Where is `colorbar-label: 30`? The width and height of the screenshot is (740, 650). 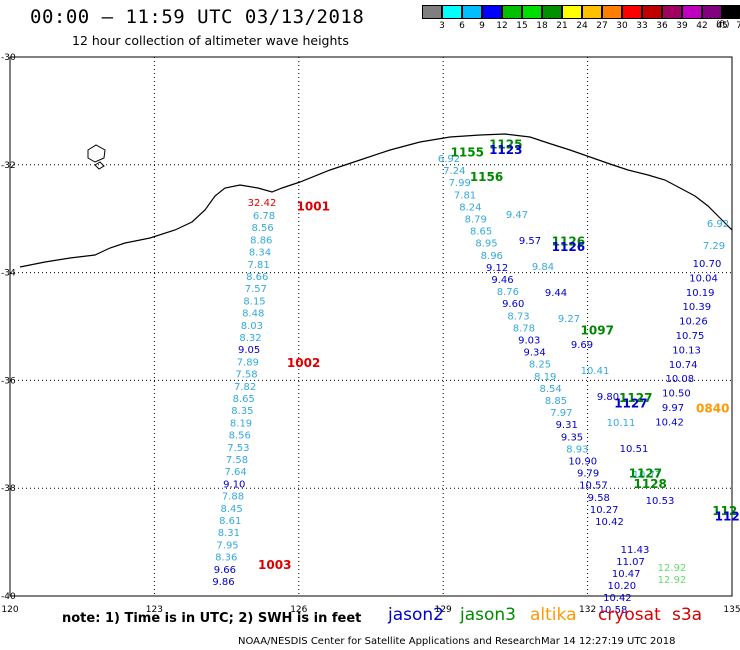
colorbar-label: 30 is located at coordinates (622, 26).